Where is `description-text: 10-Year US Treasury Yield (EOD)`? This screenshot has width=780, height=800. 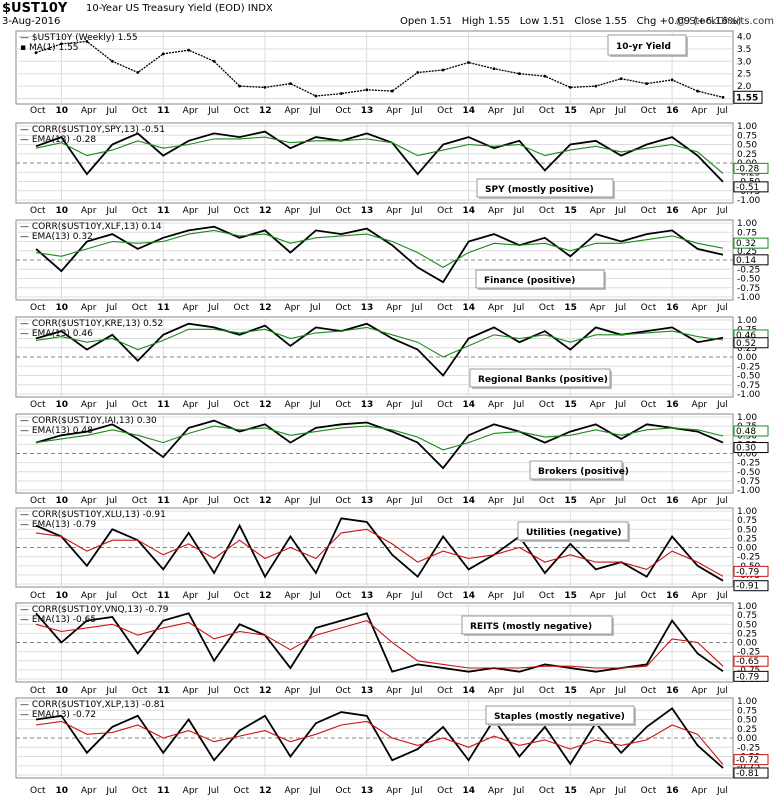 description-text: 10-Year US Treasury Yield (EOD) is located at coordinates (165, 8).